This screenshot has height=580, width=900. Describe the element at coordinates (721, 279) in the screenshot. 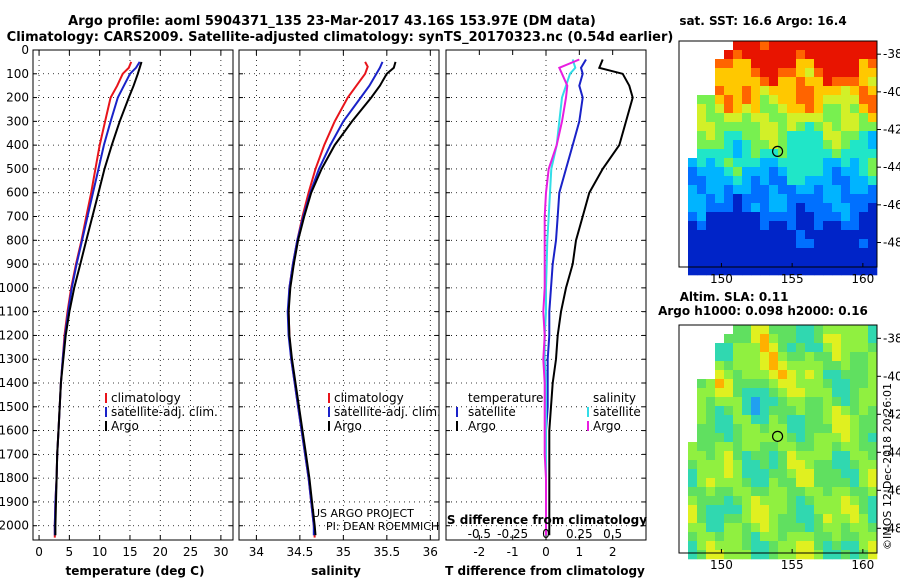

I see `lon-tick-label: 150` at that location.